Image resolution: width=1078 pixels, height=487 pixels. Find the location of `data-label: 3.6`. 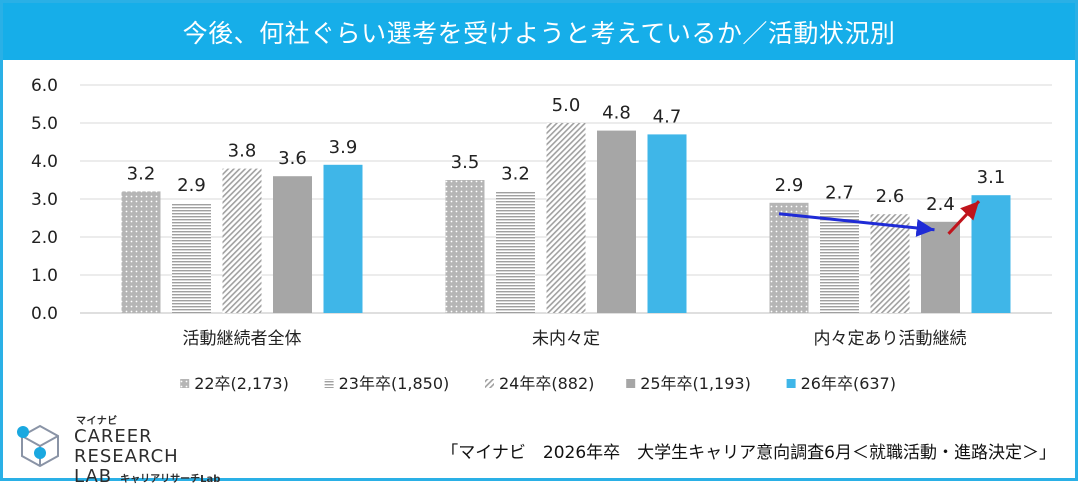

data-label: 3.6 is located at coordinates (292, 158).